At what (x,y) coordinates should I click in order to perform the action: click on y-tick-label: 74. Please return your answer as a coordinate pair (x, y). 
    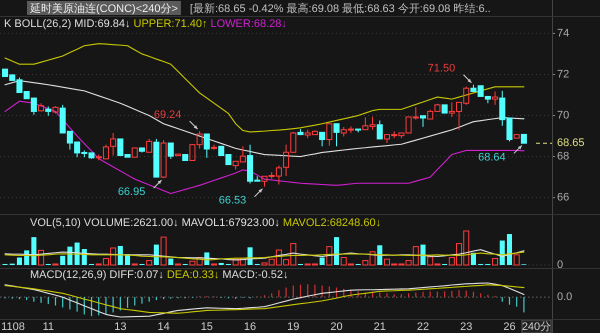
    Looking at the image, I should click on (563, 33).